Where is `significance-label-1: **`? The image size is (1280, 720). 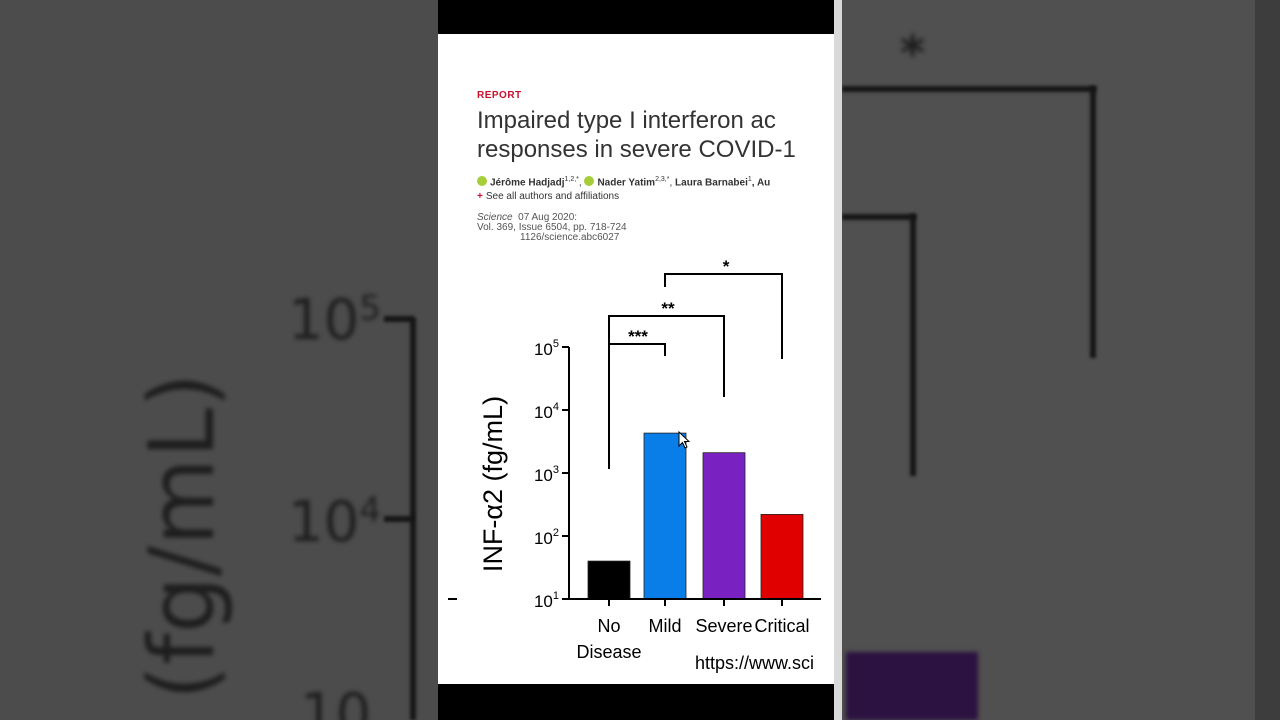
significance-label-1: ** is located at coordinates (668, 308).